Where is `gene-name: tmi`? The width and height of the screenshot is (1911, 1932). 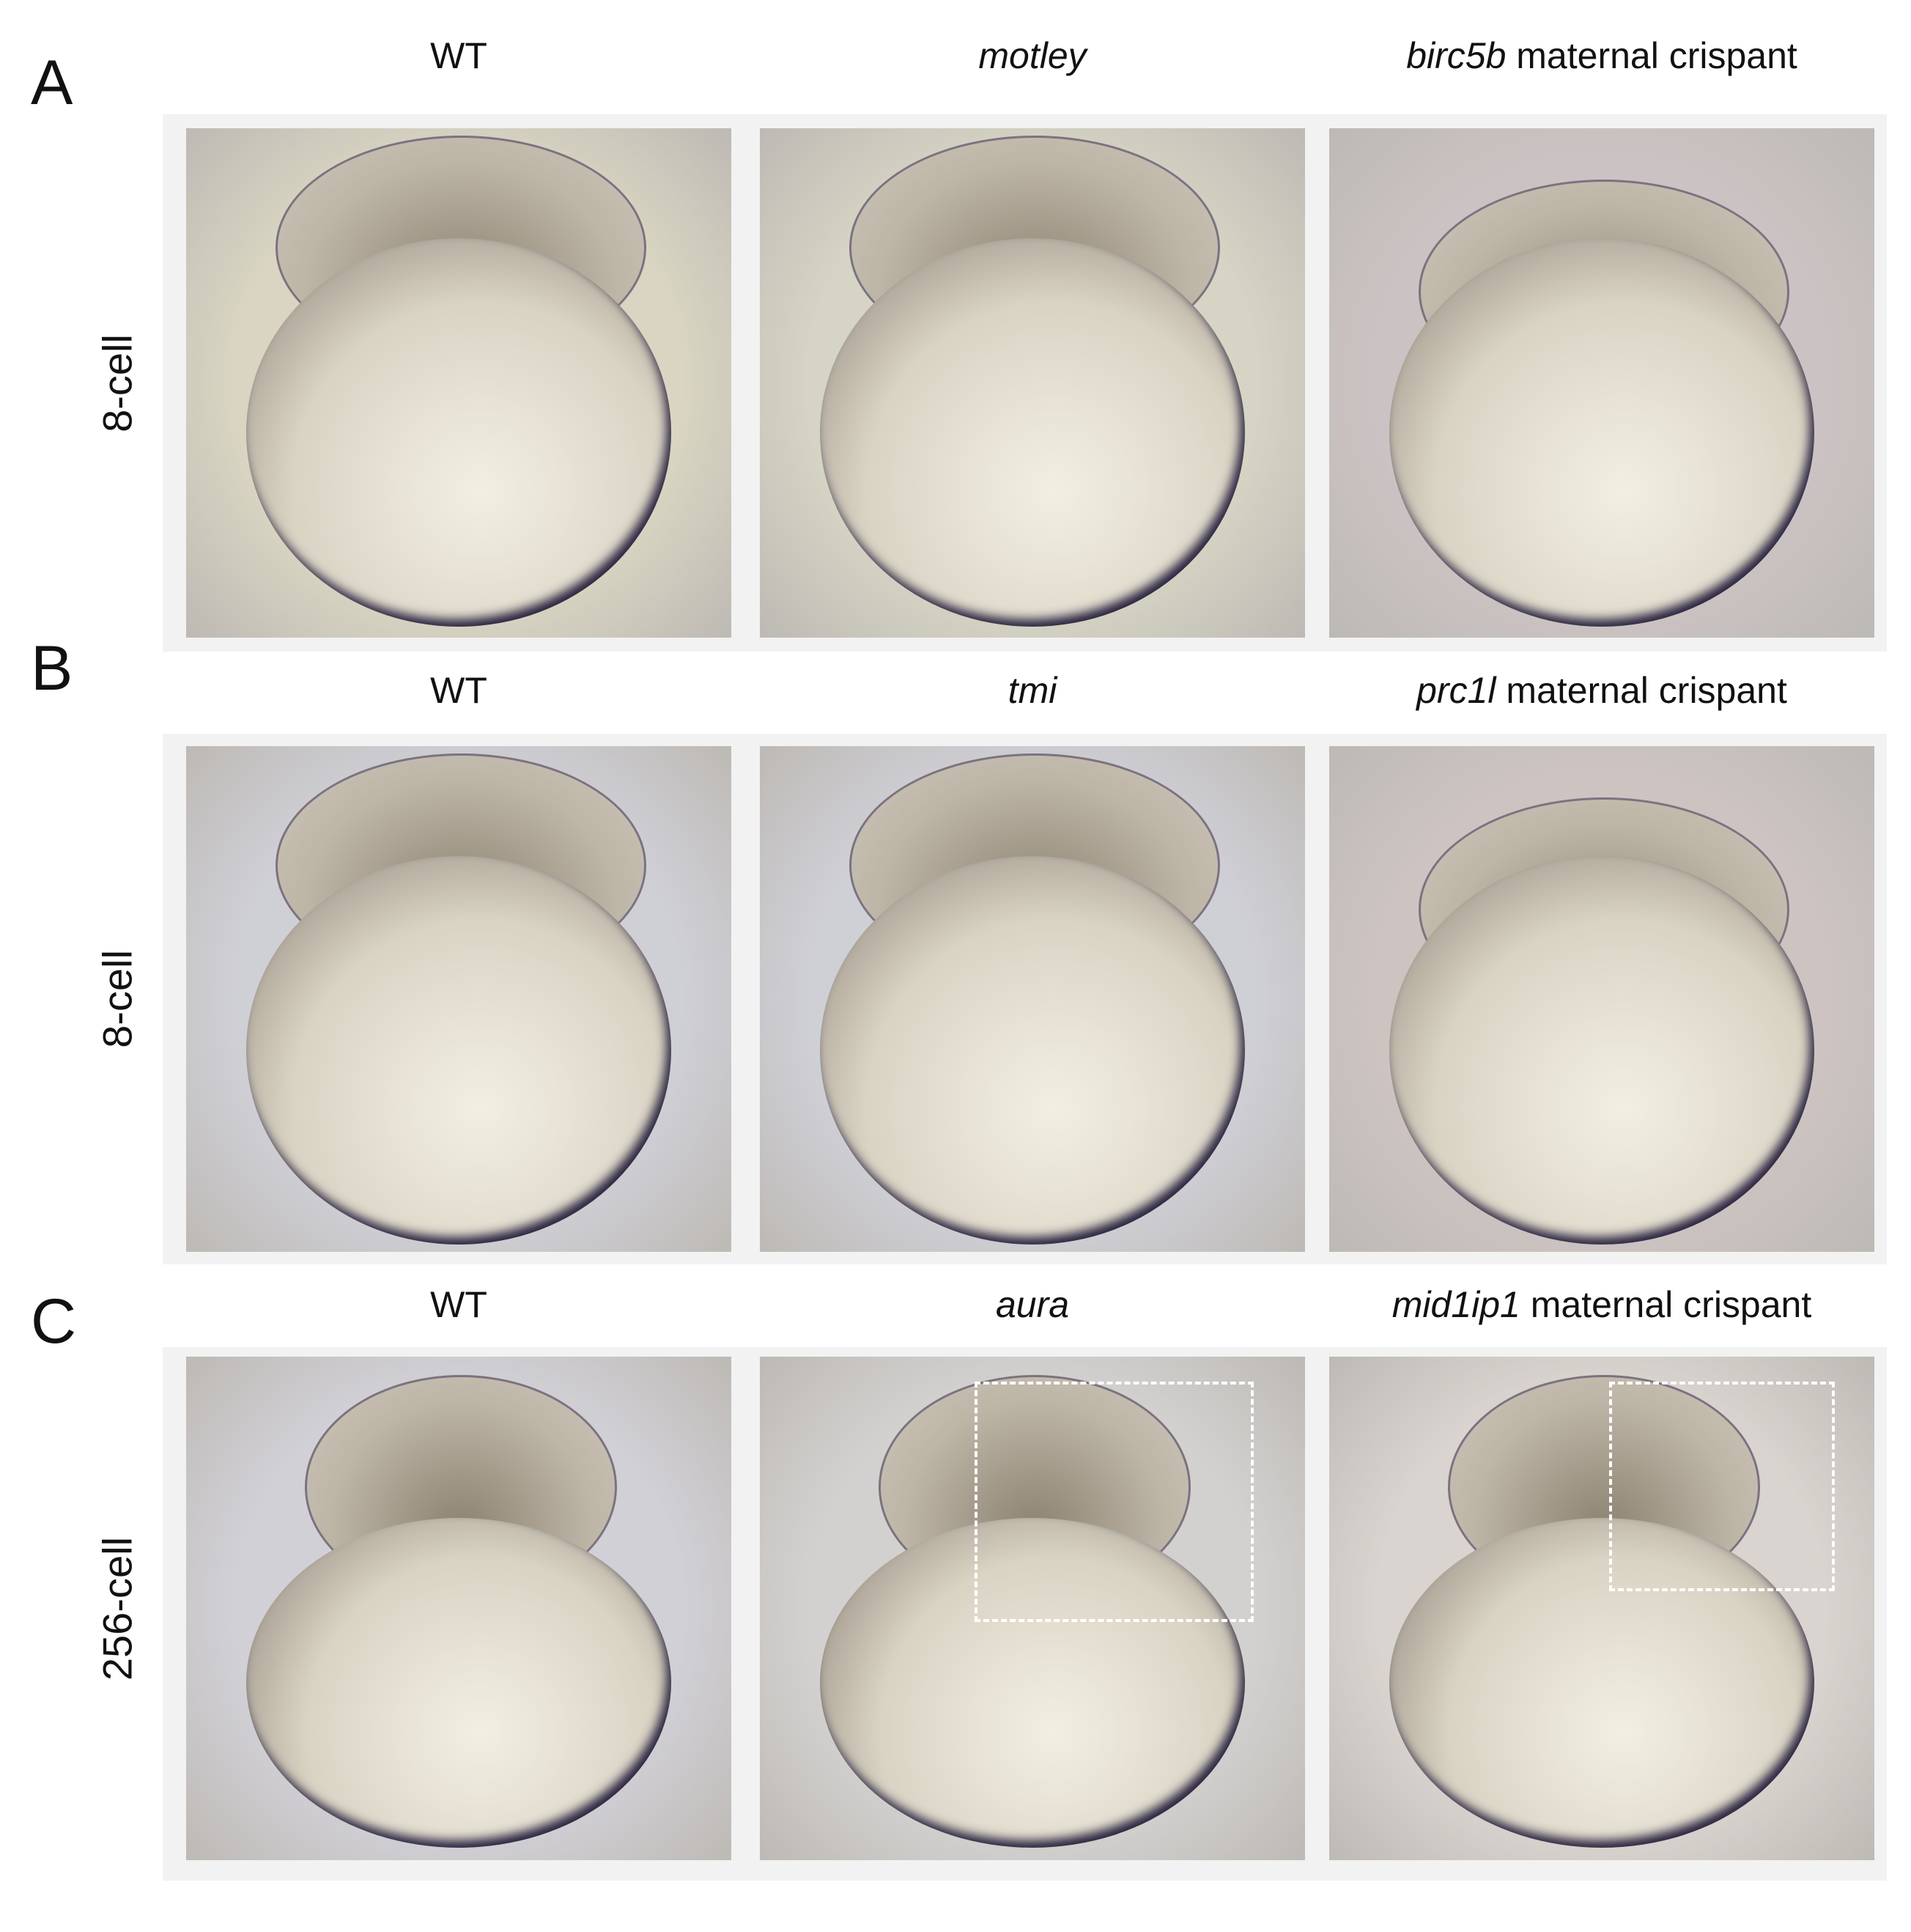 gene-name: tmi is located at coordinates (1032, 690).